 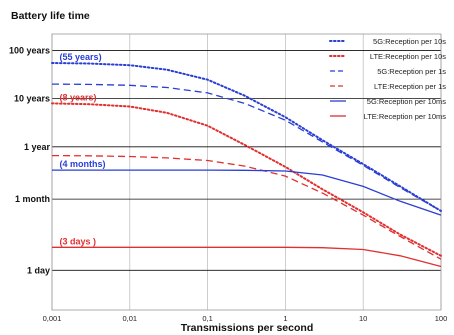 What do you see at coordinates (78, 241) in the screenshot?
I see `annotation-label: (3 days )` at bounding box center [78, 241].